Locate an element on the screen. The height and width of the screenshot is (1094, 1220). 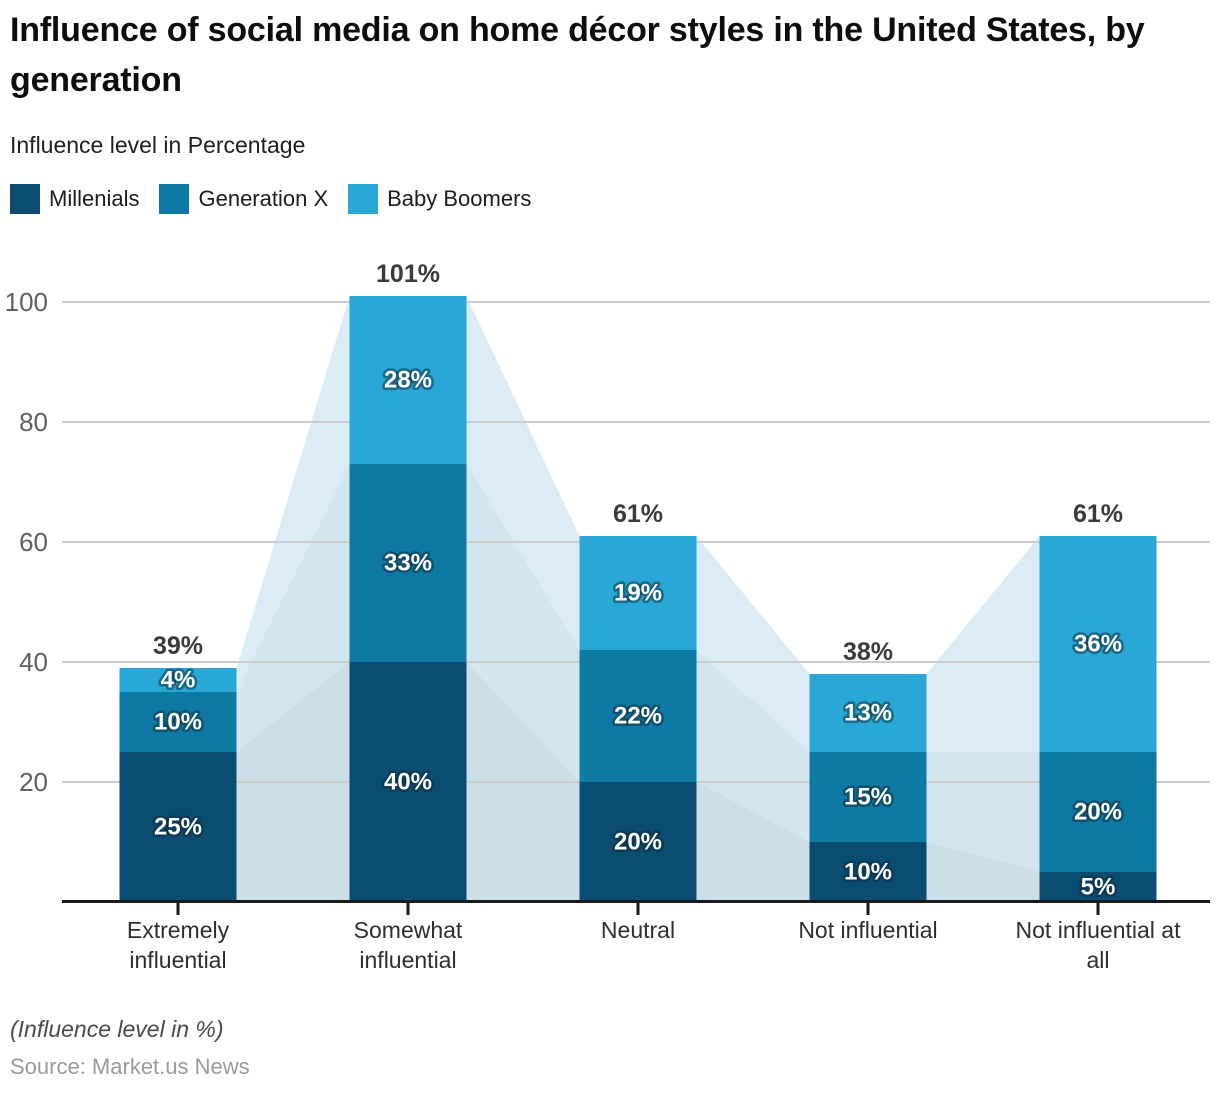
legend-swatch-baby-boomers is located at coordinates (363, 199).